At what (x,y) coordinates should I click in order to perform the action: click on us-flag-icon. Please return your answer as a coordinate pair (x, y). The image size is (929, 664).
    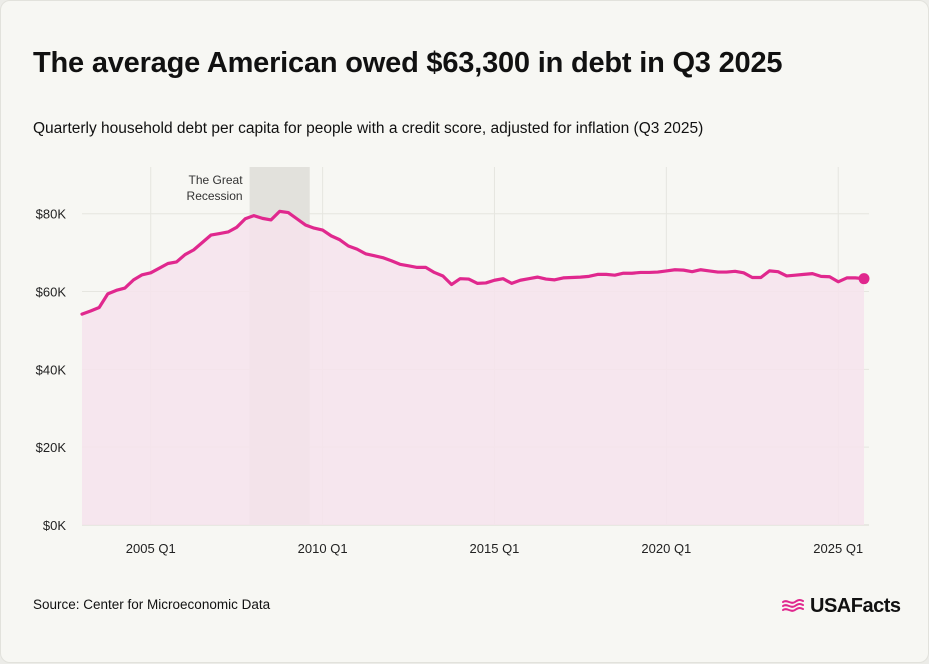
    Looking at the image, I should click on (793, 605).